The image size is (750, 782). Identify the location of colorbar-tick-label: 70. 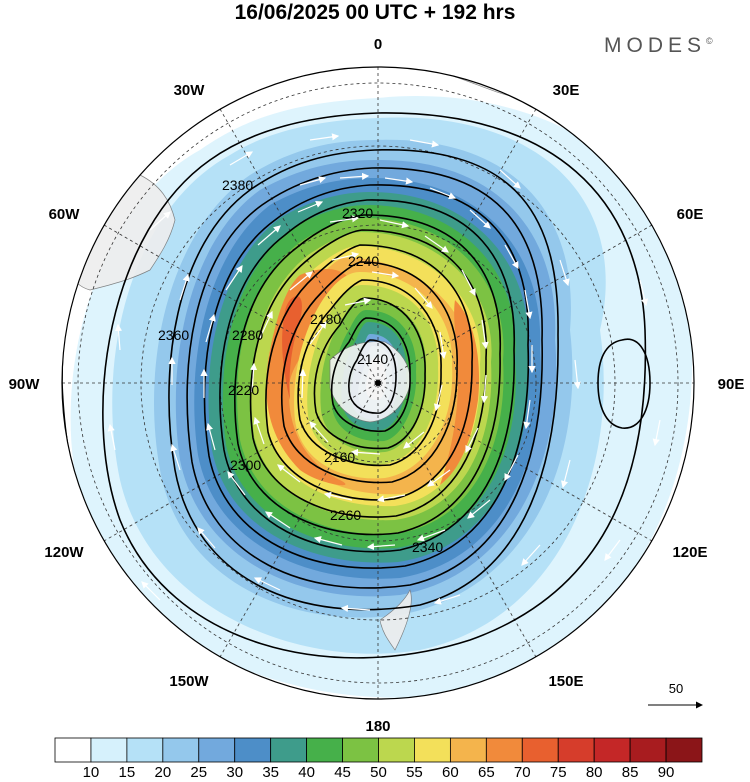
(522, 772).